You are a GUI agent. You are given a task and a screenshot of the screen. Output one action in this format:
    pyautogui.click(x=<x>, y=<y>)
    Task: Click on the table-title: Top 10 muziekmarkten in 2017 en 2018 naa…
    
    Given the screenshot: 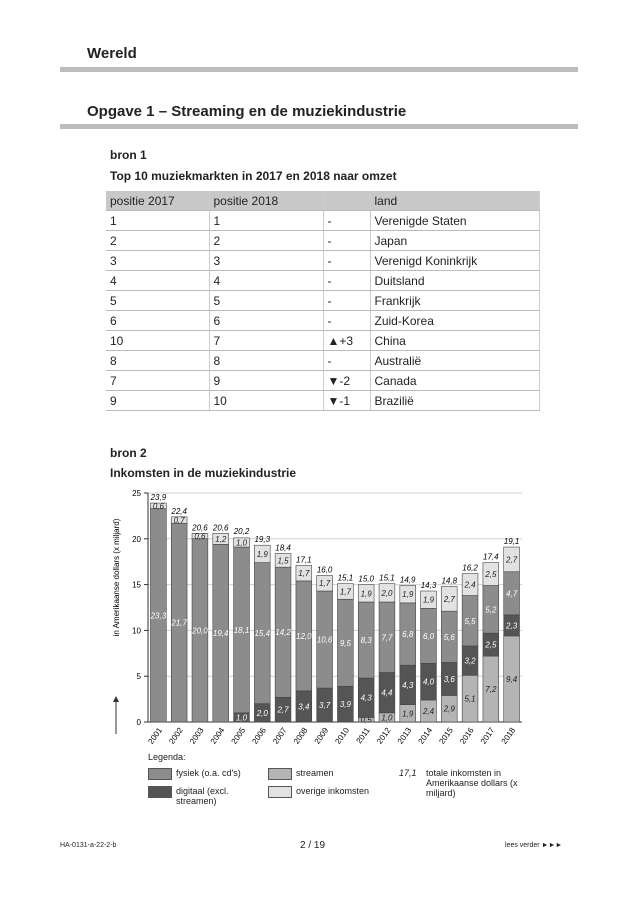 What is the action you would take?
    pyautogui.click(x=253, y=176)
    